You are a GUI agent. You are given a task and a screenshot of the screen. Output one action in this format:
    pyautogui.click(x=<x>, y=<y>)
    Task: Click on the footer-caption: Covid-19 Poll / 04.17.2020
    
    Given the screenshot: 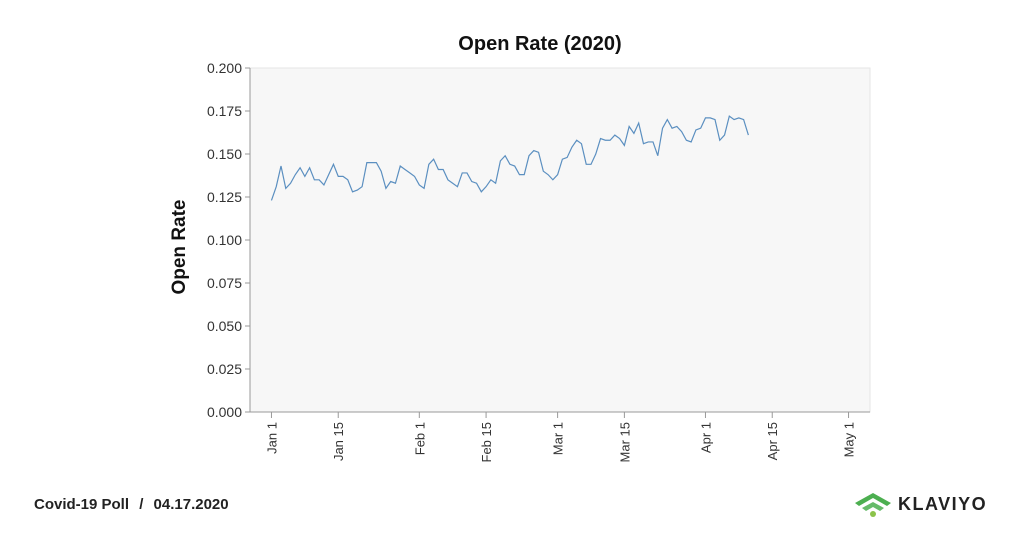 What is the action you would take?
    pyautogui.click(x=131, y=504)
    